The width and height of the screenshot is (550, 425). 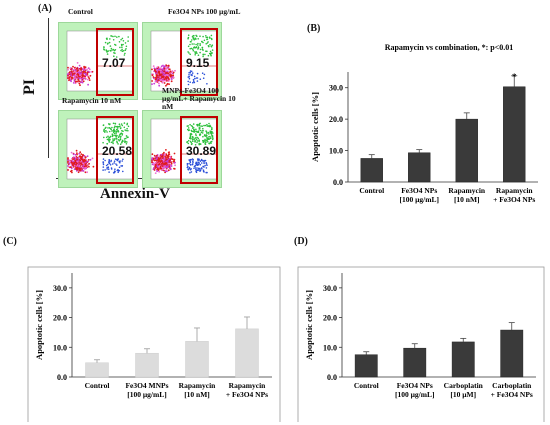 What do you see at coordinates (45, 8) in the screenshot?
I see `panel-a-label: (A)` at bounding box center [45, 8].